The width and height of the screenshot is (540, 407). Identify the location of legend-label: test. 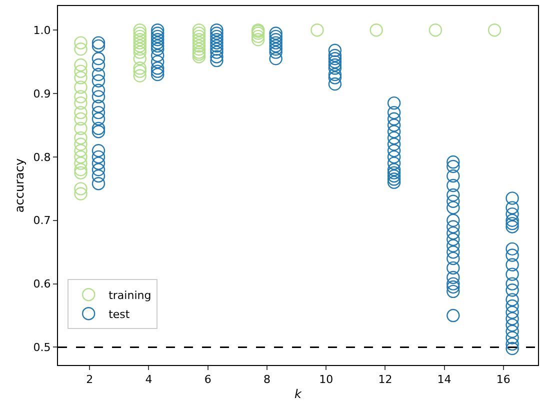
(119, 314).